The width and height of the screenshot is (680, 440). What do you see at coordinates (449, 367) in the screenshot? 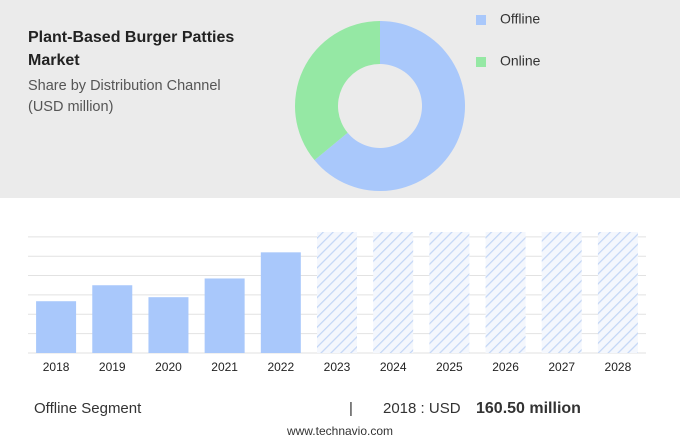
I see `x-tick-label: 2025` at bounding box center [449, 367].